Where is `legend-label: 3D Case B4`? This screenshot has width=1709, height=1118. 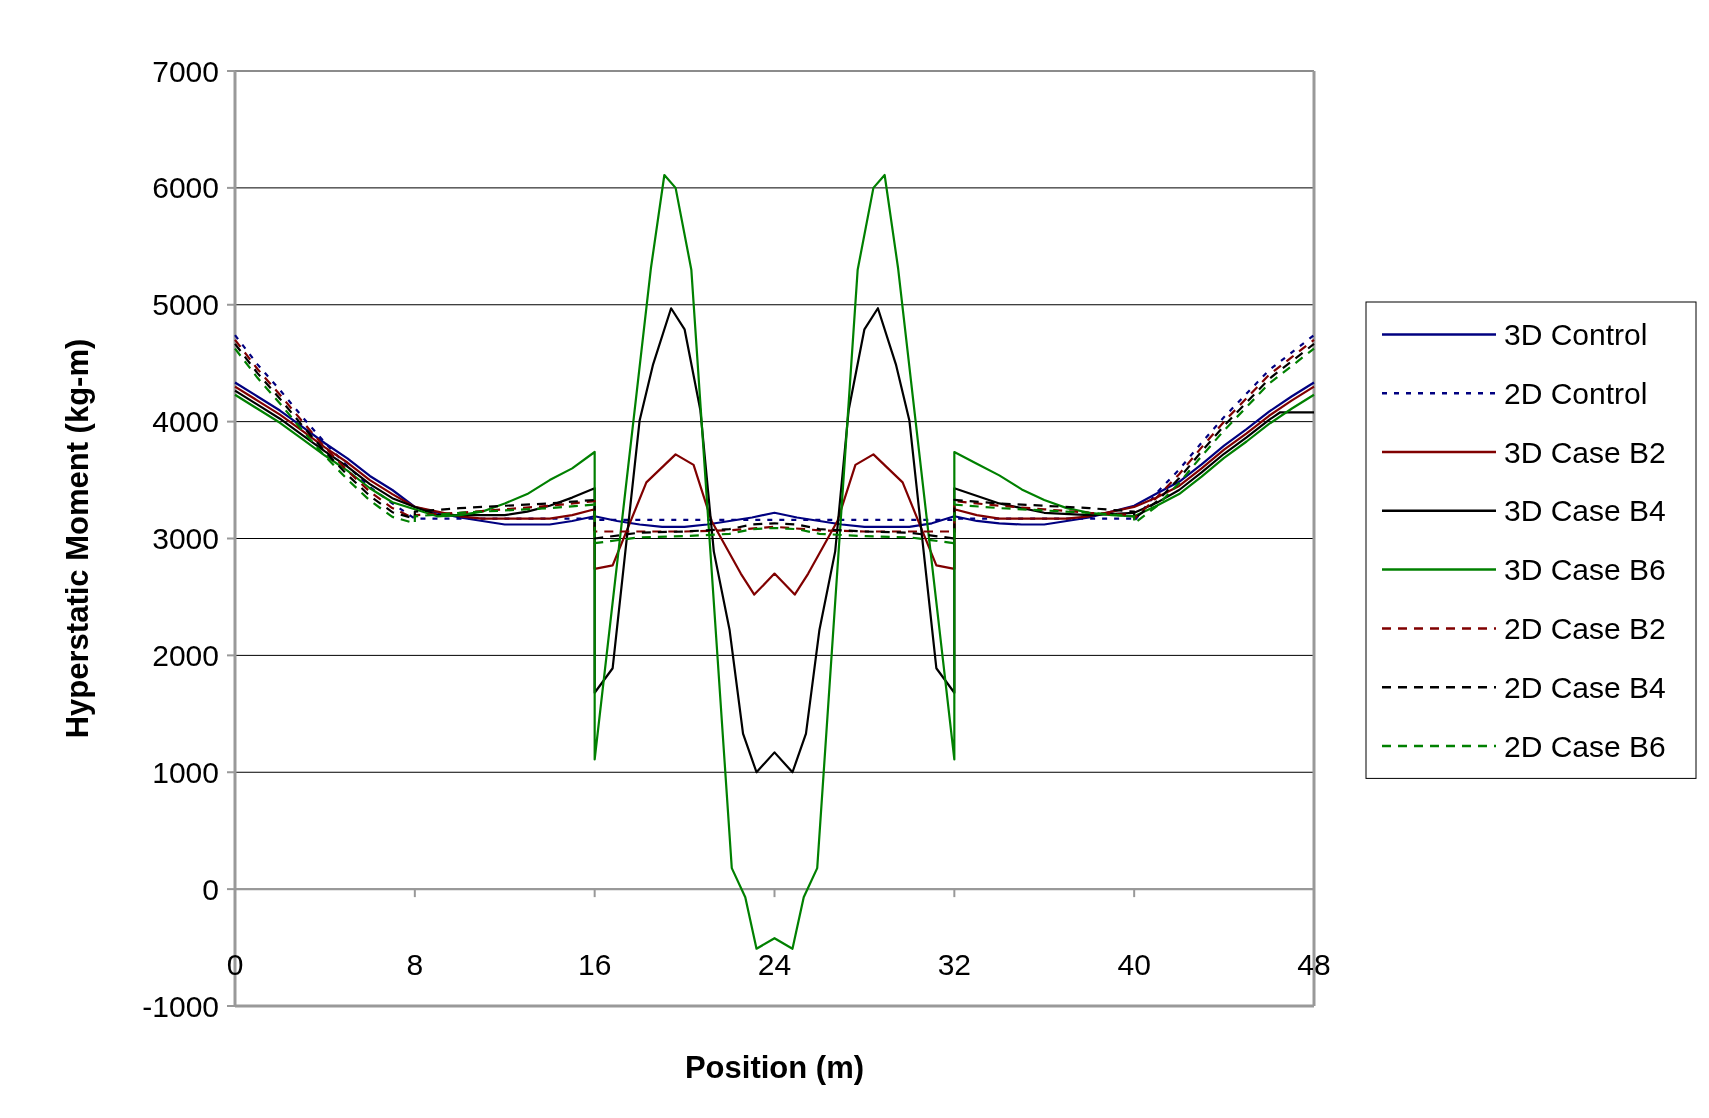 legend-label: 3D Case B4 is located at coordinates (1585, 511).